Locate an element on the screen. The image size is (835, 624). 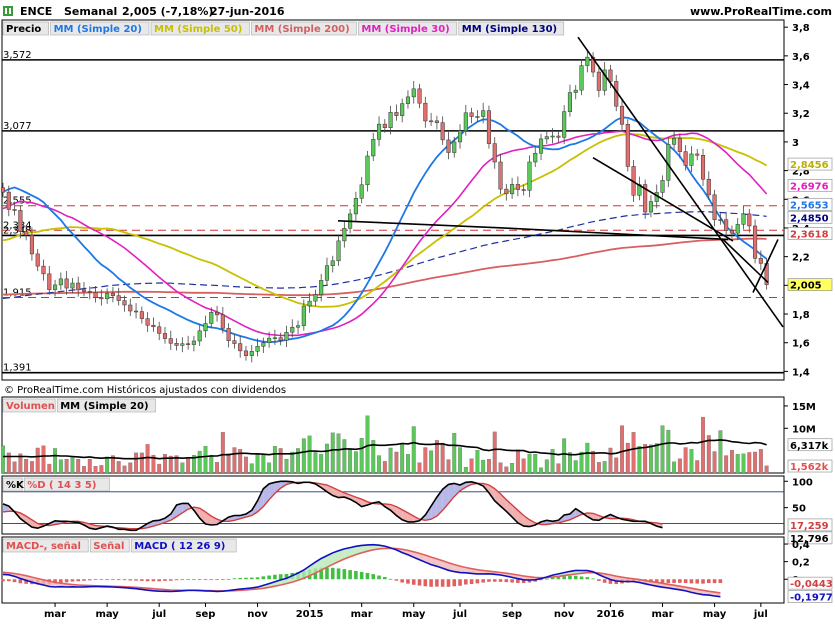
macd-tick-1: 0,2 is located at coordinates (801, 563).